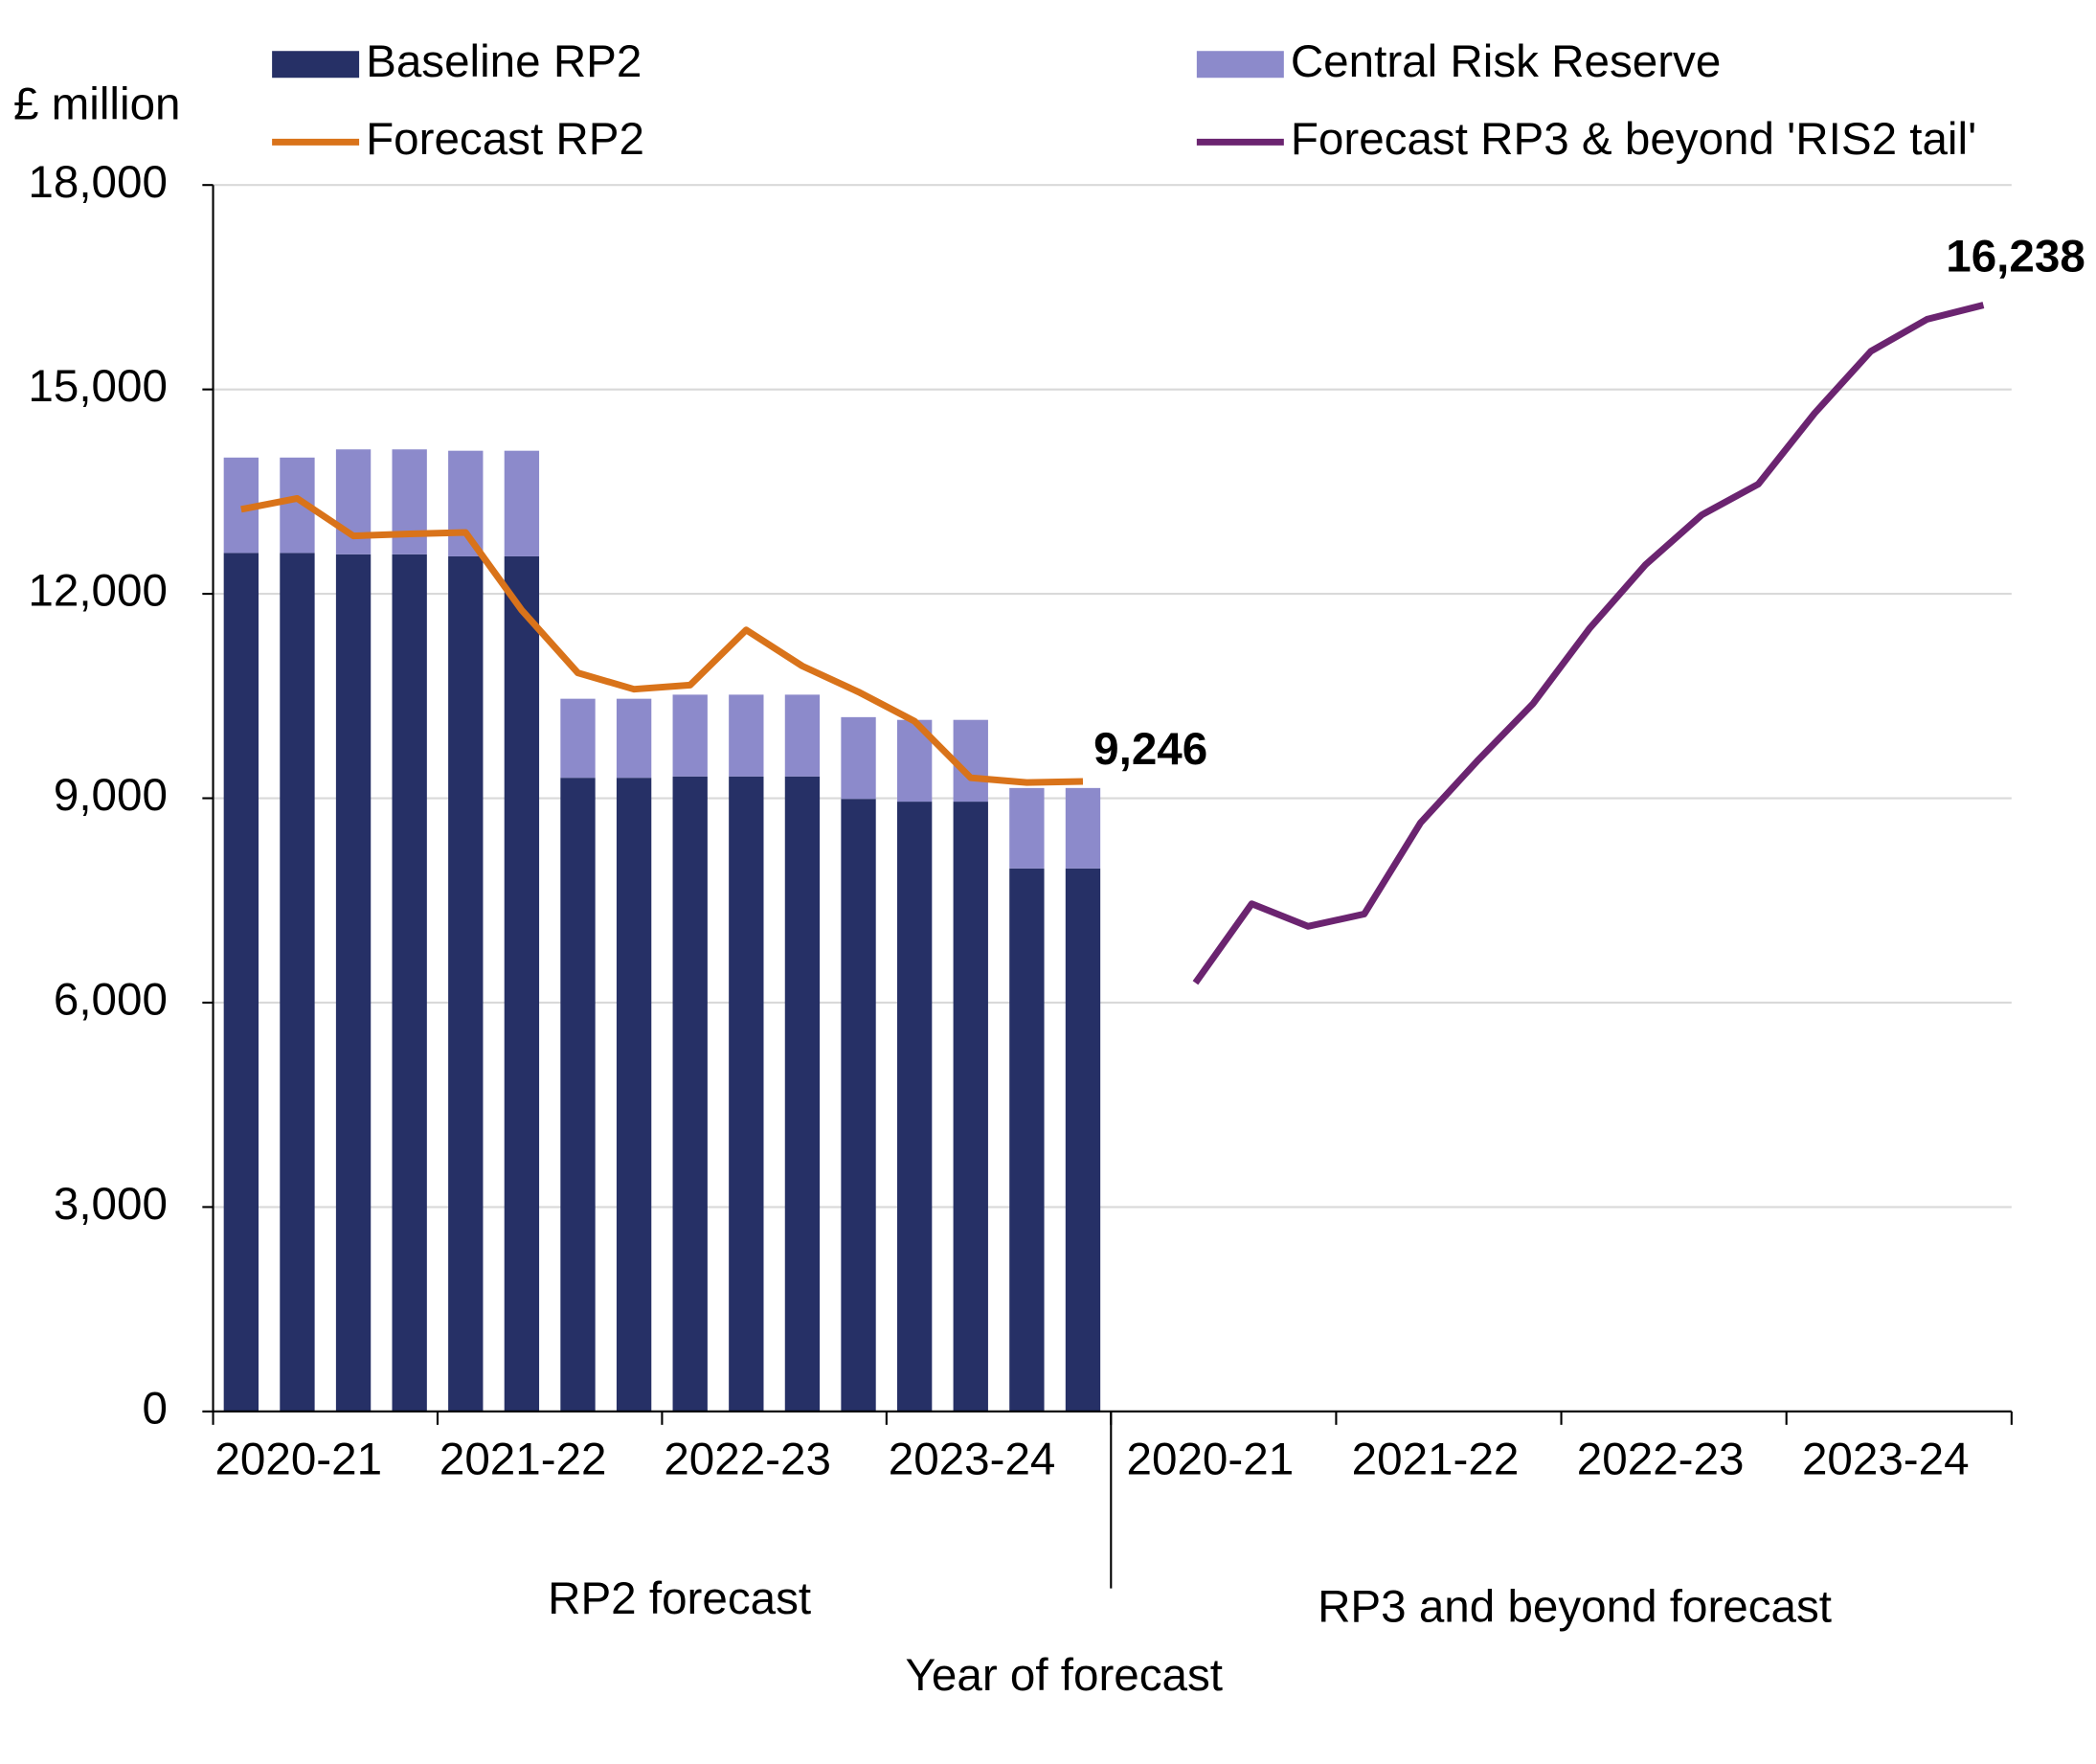 The width and height of the screenshot is (2096, 1764). What do you see at coordinates (97, 104) in the screenshot?
I see `y-axis-label: £ million` at bounding box center [97, 104].